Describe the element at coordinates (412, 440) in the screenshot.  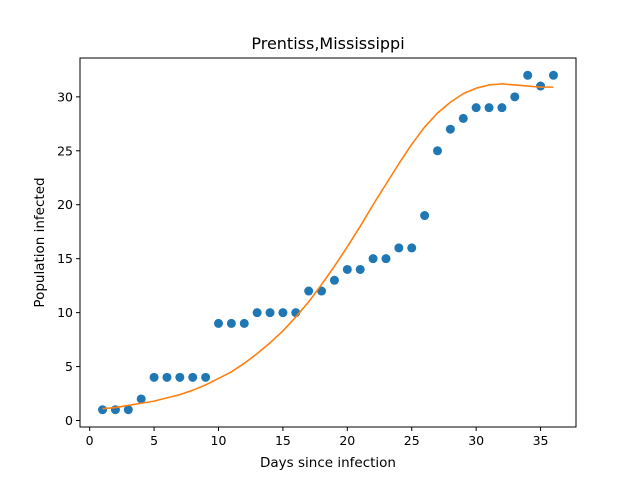
I see `x-tick-label: 25` at that location.